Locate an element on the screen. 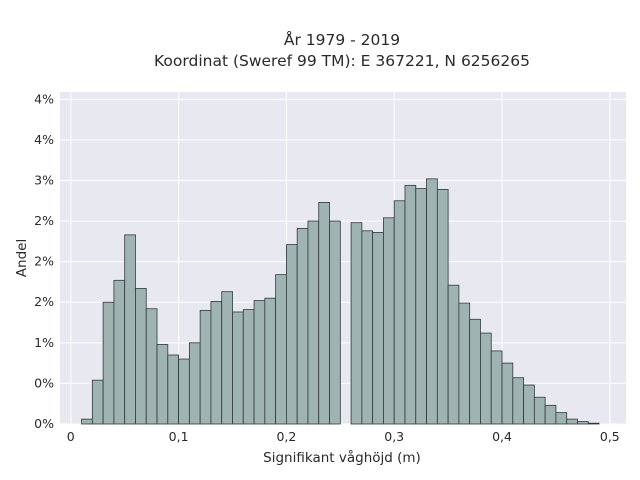 The height and width of the screenshot is (480, 640). x-tick-label: 0,2 is located at coordinates (286, 436).